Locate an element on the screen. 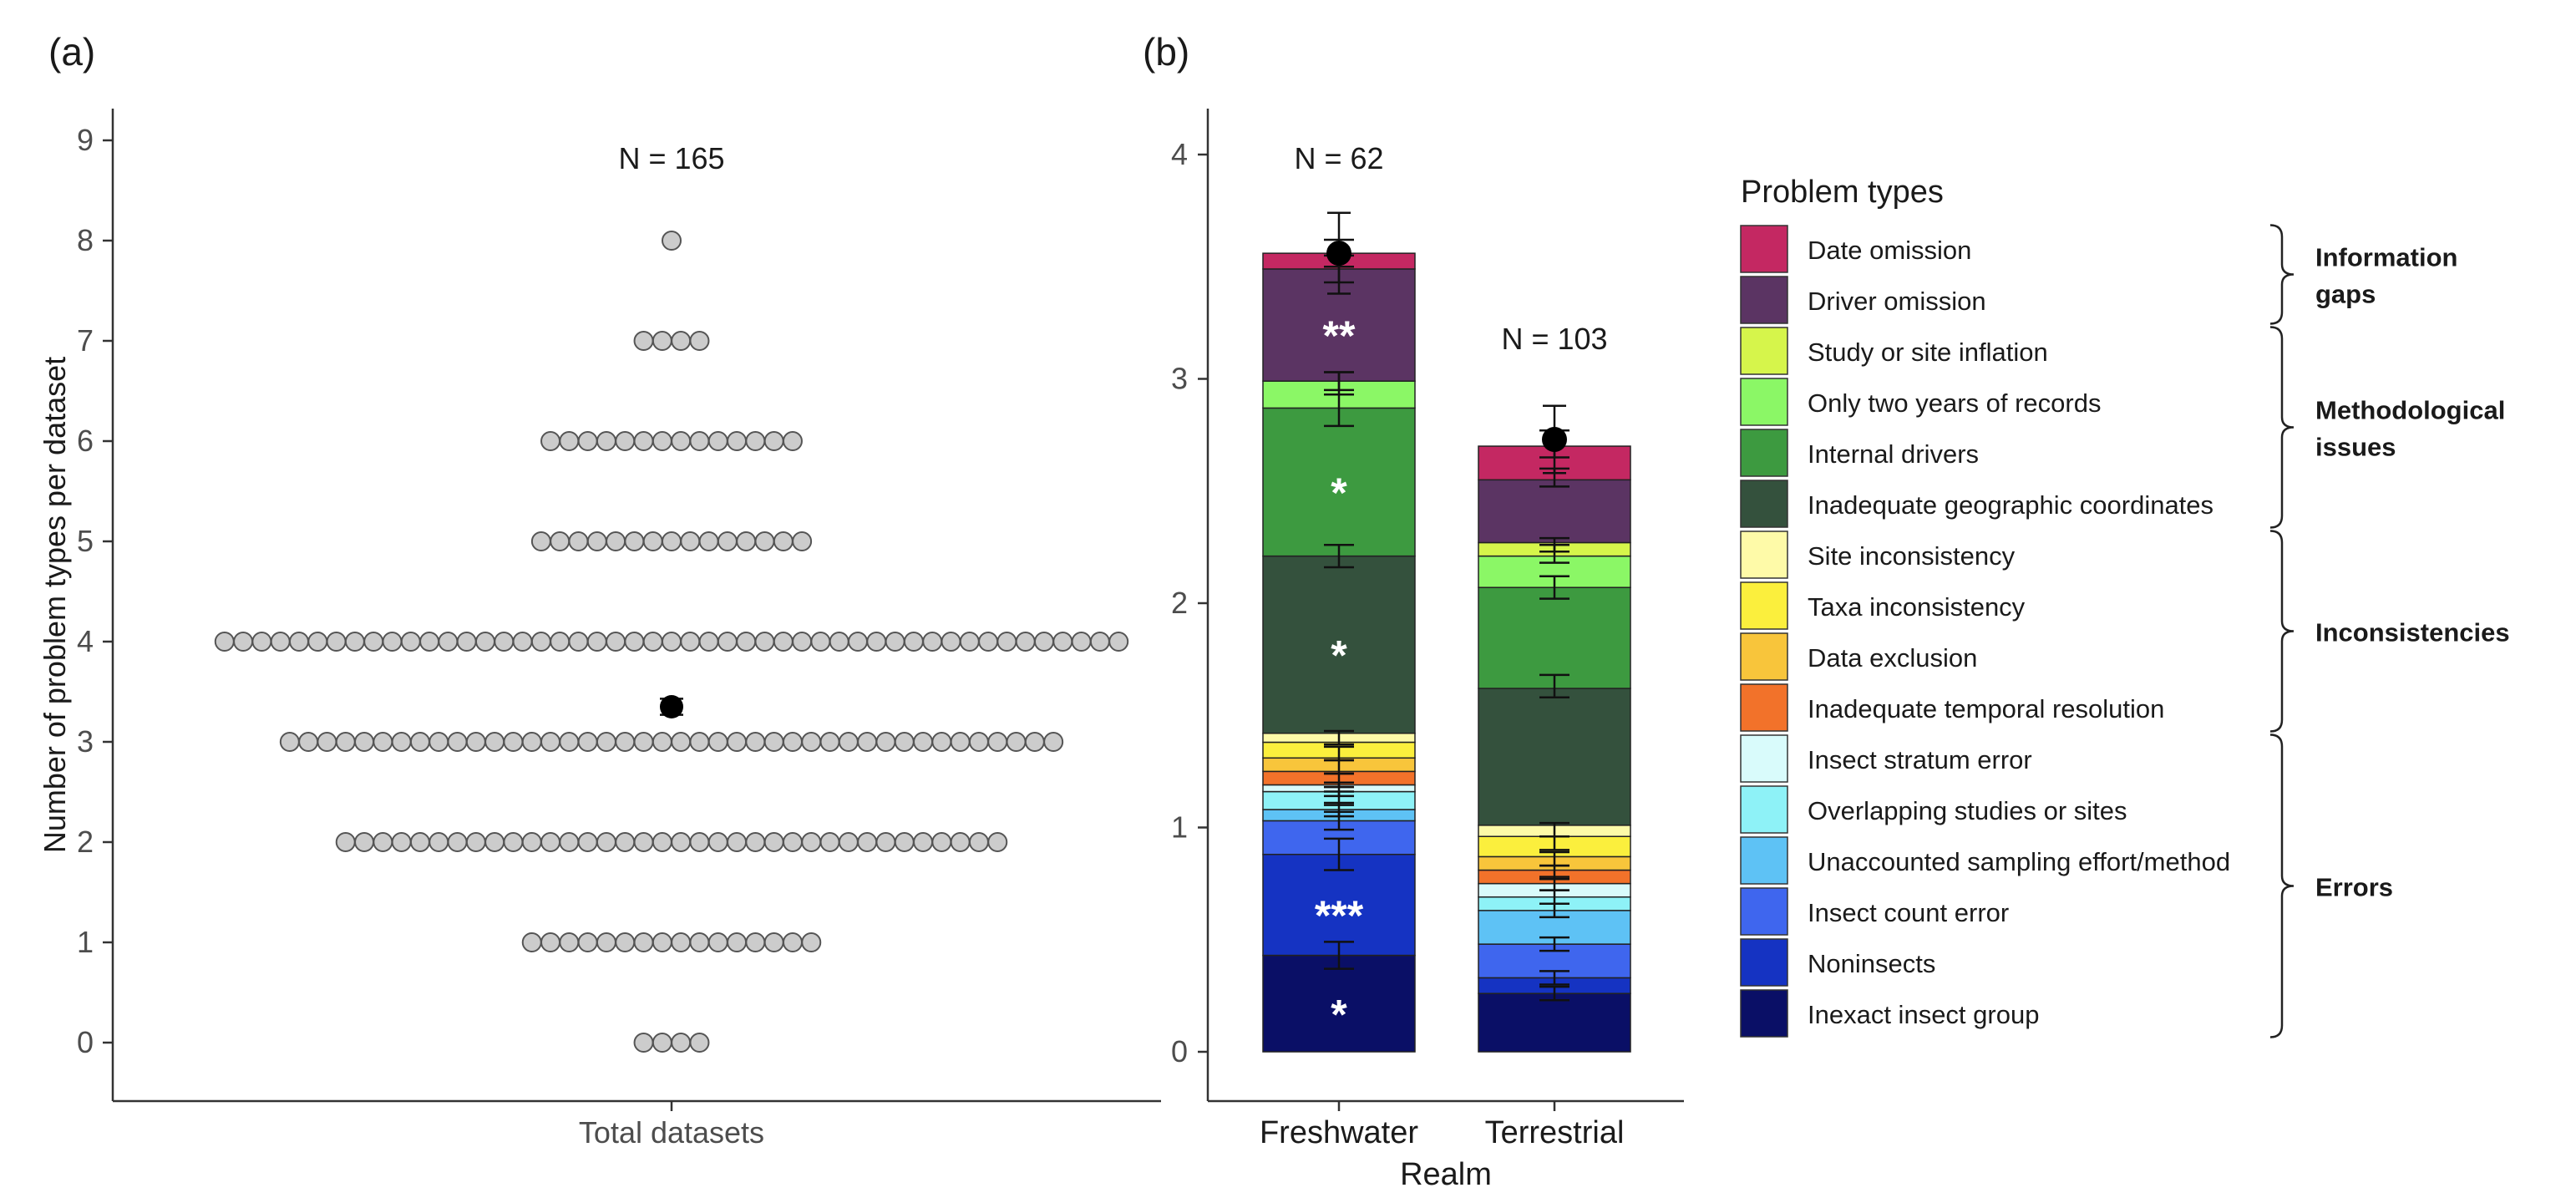 This screenshot has width=2576, height=1198. legend-item-noninsects: Noninsects is located at coordinates (1837, 962).